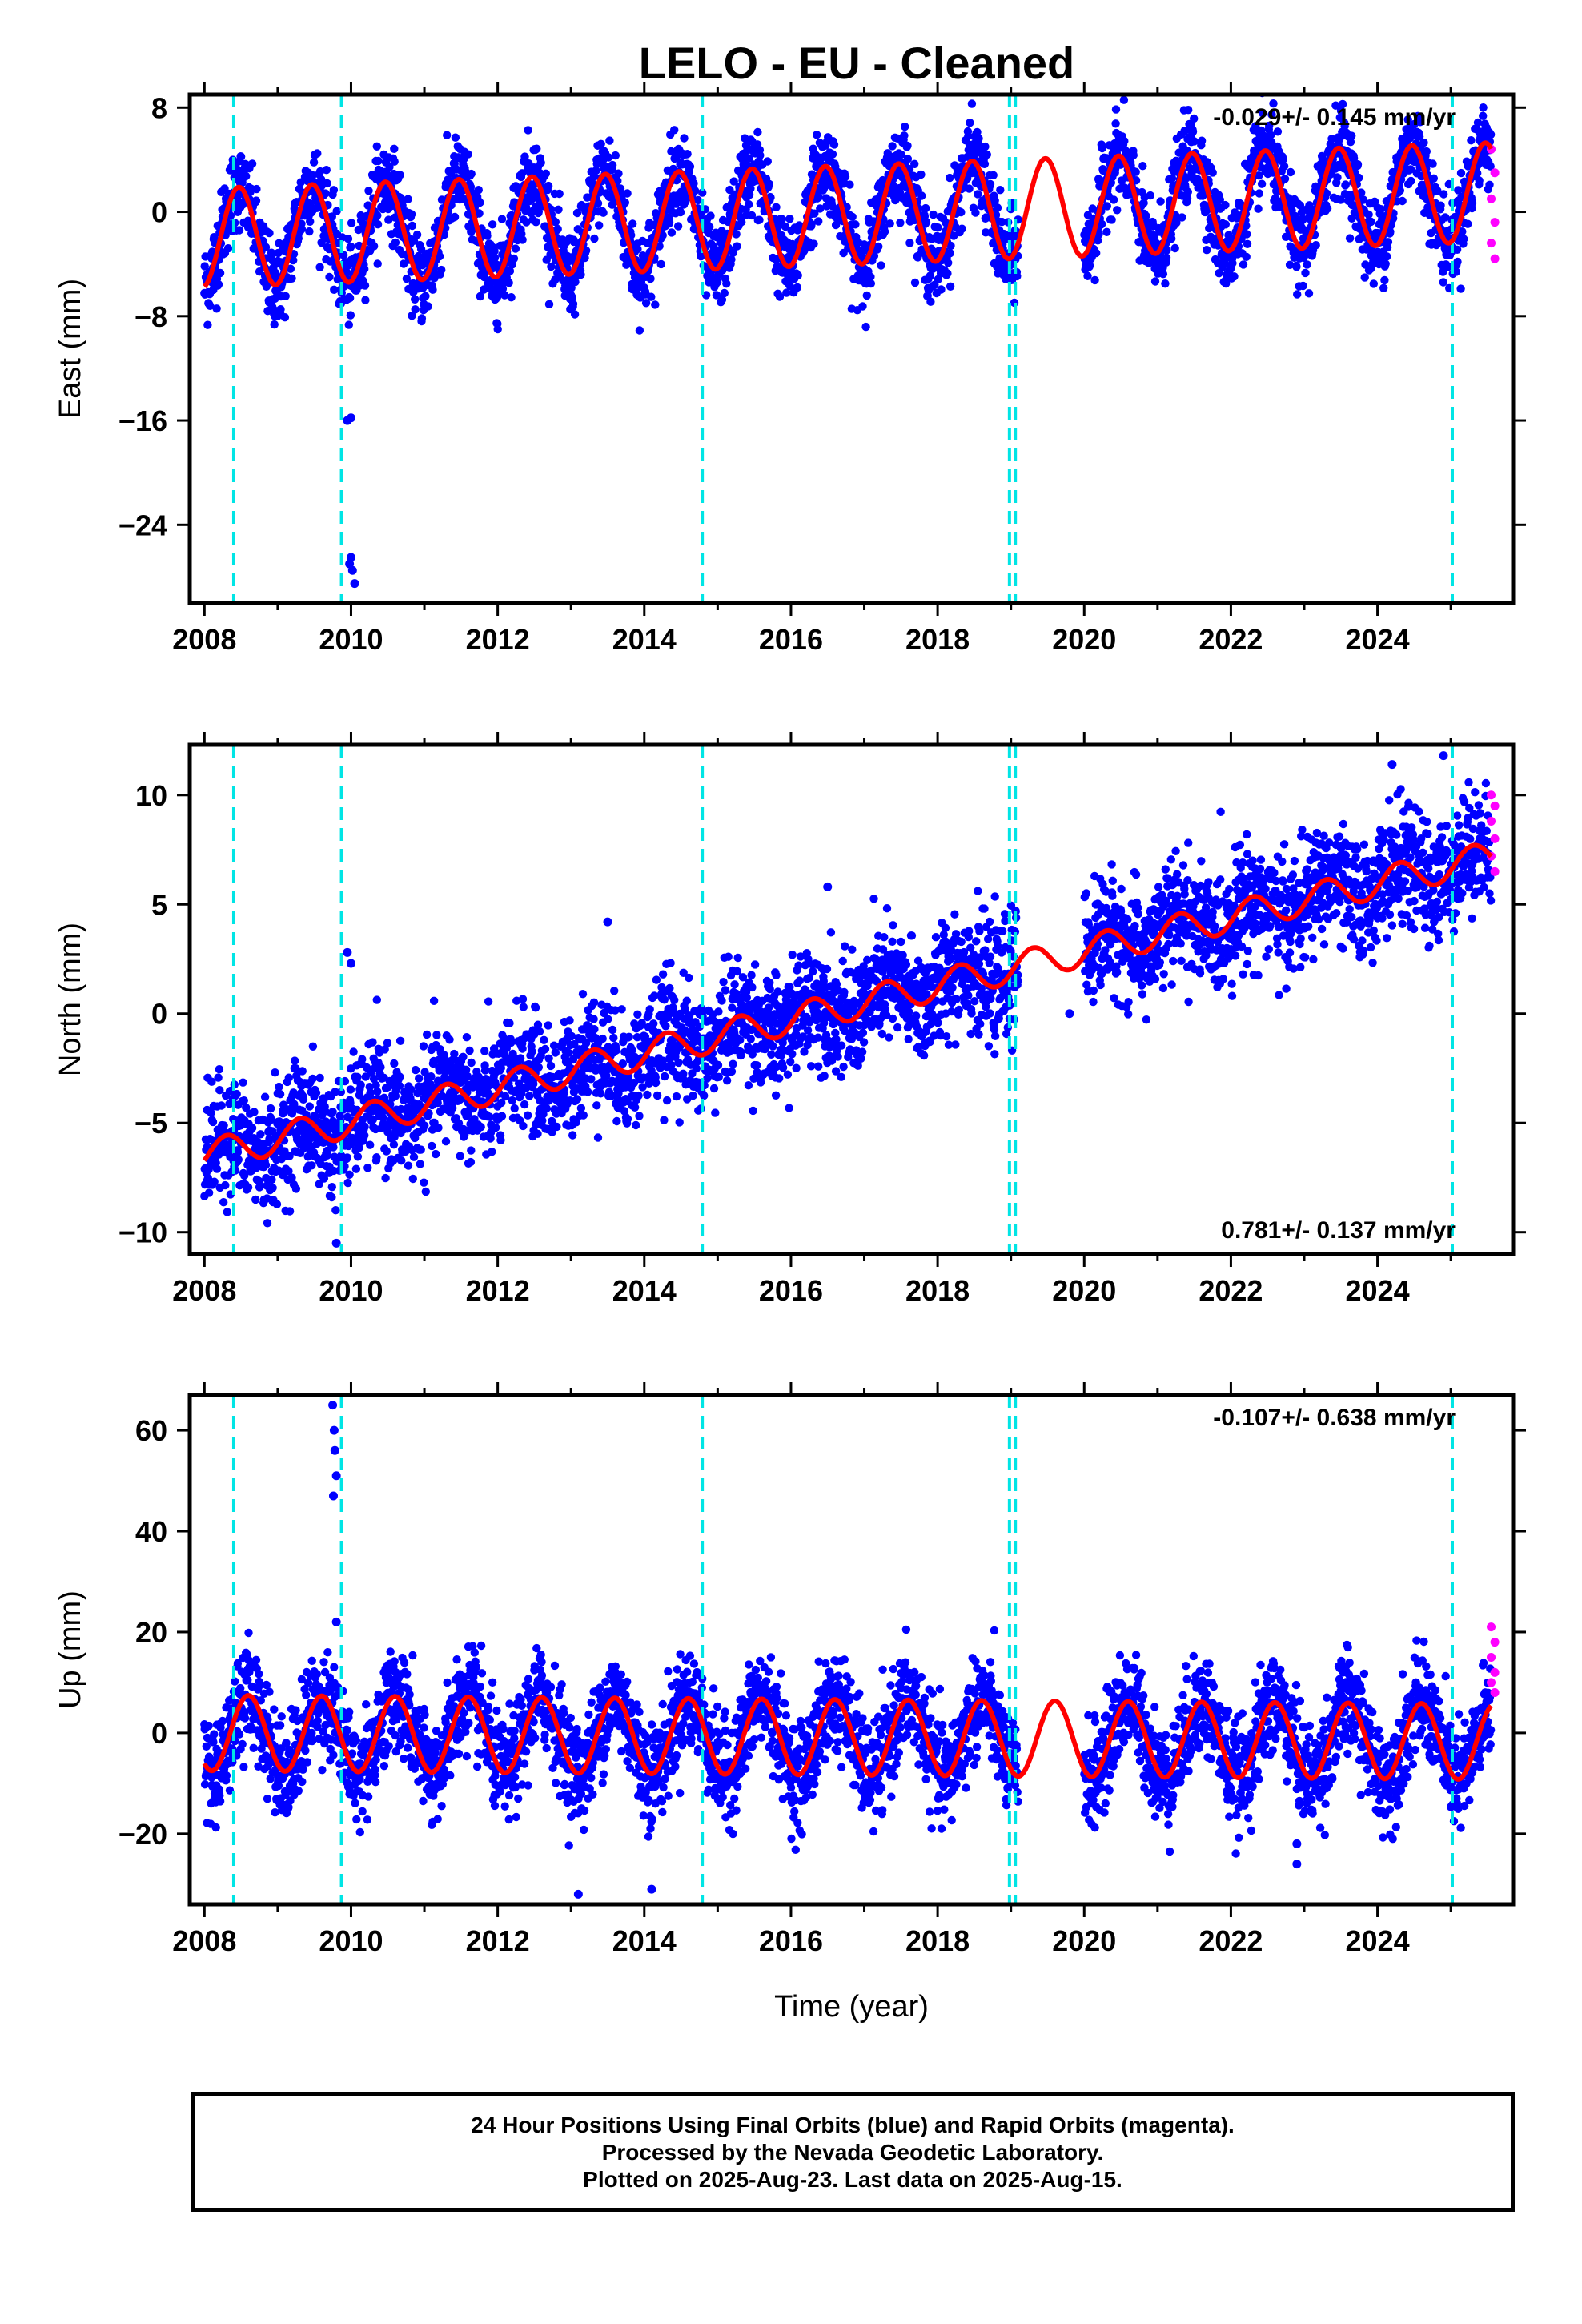 The image size is (1582, 2324). Describe the element at coordinates (1491, 198) in the screenshot. I see `east-rapid-point` at that location.